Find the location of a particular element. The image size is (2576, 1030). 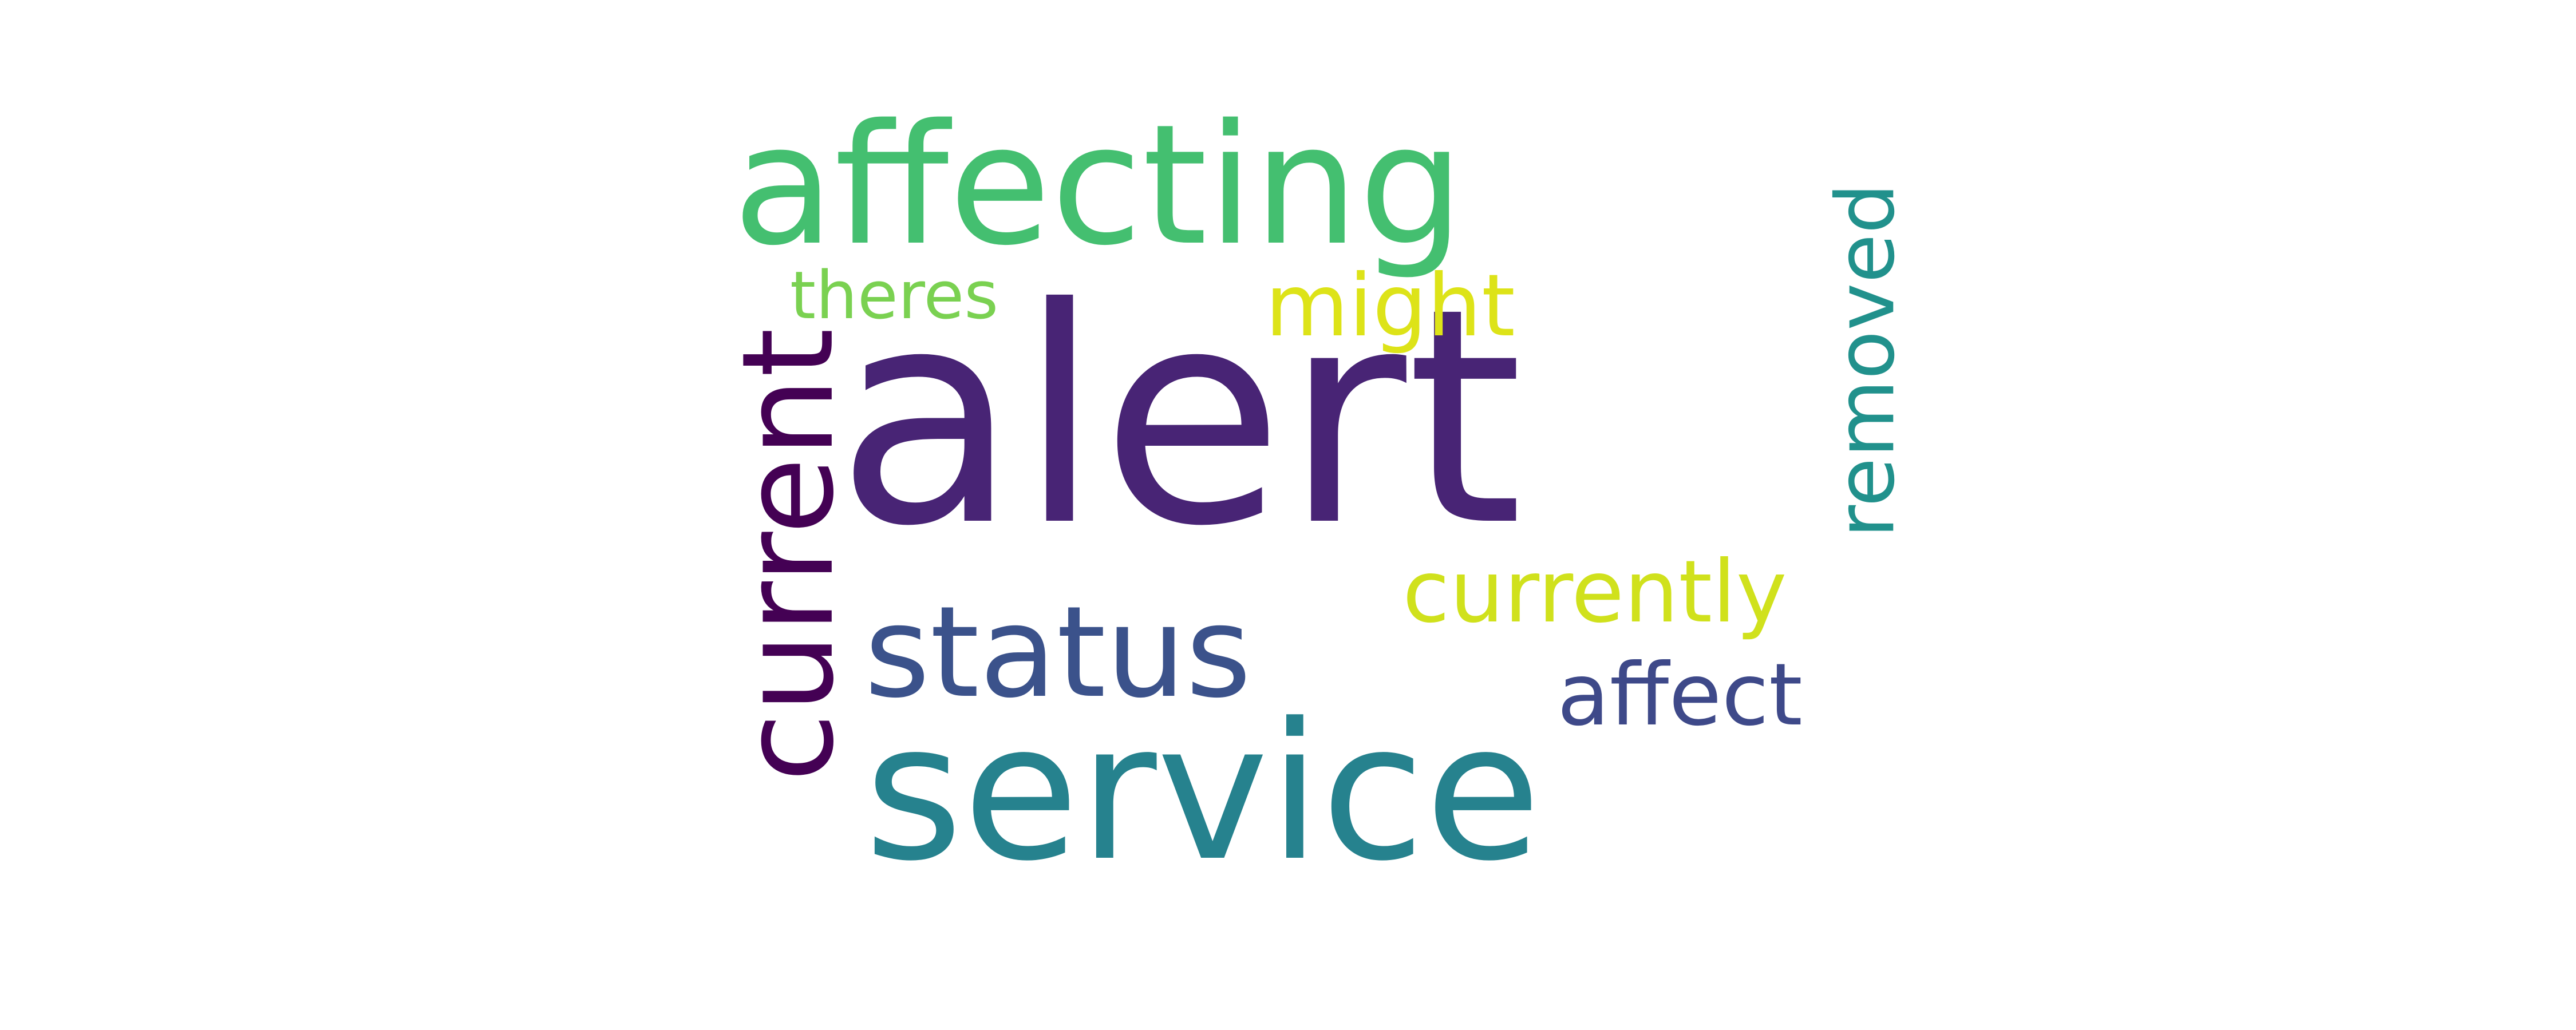

word-theres: theres is located at coordinates (894, 296).